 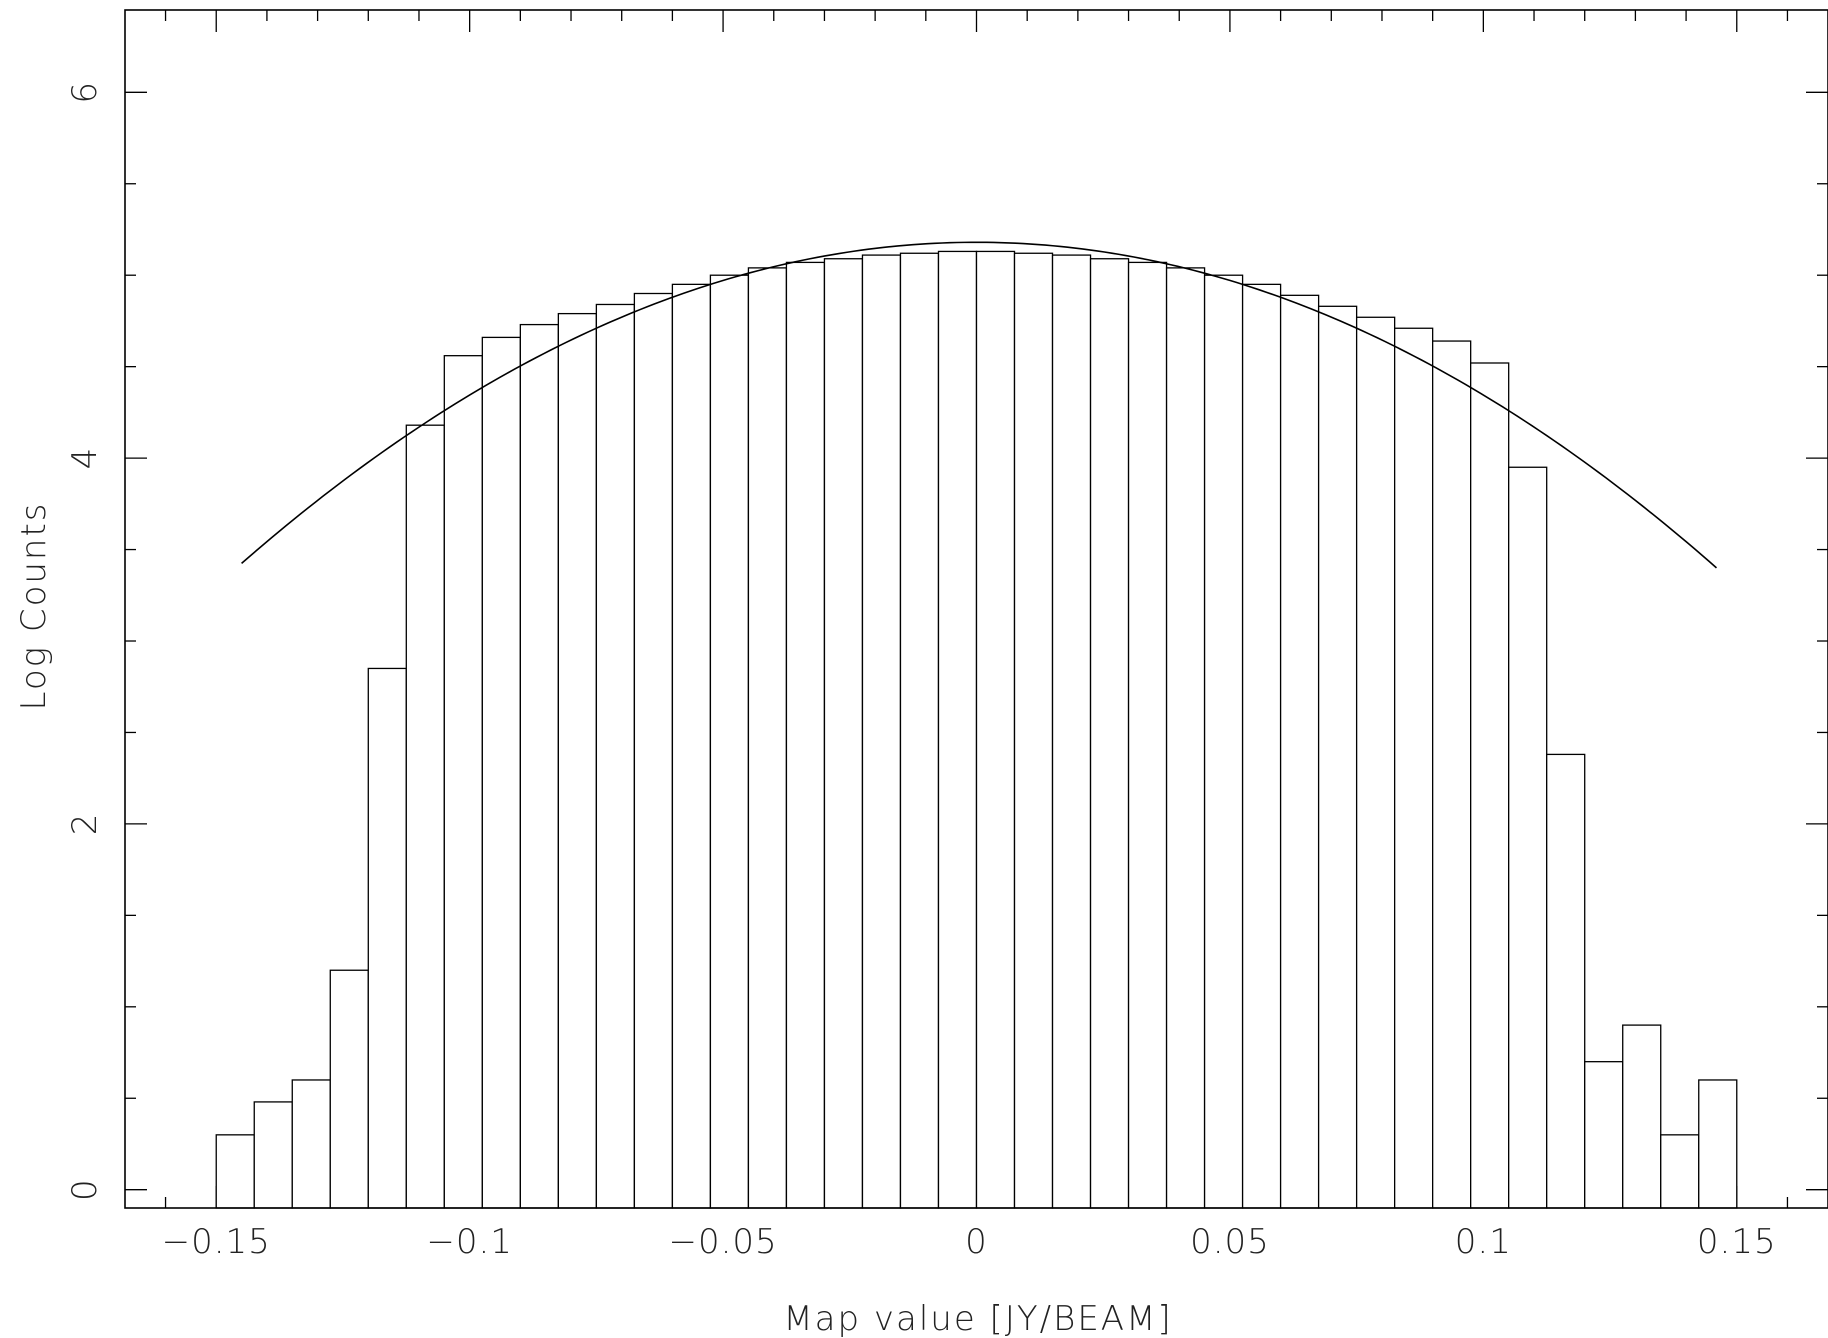 I want to click on x-tick-label: 0.1, so click(x=1483, y=1242).